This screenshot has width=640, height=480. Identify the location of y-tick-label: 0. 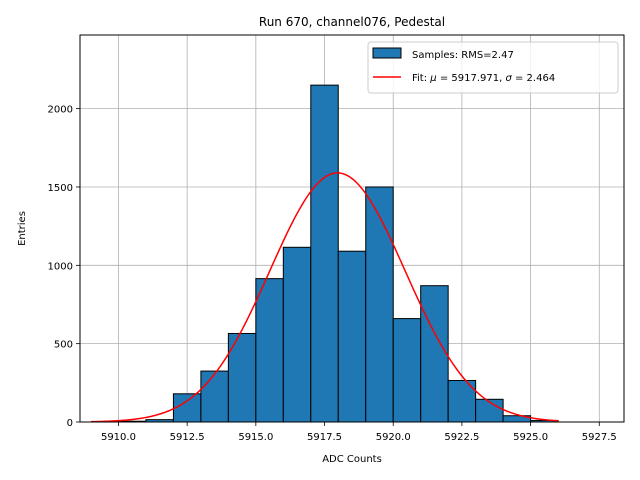
(70, 423).